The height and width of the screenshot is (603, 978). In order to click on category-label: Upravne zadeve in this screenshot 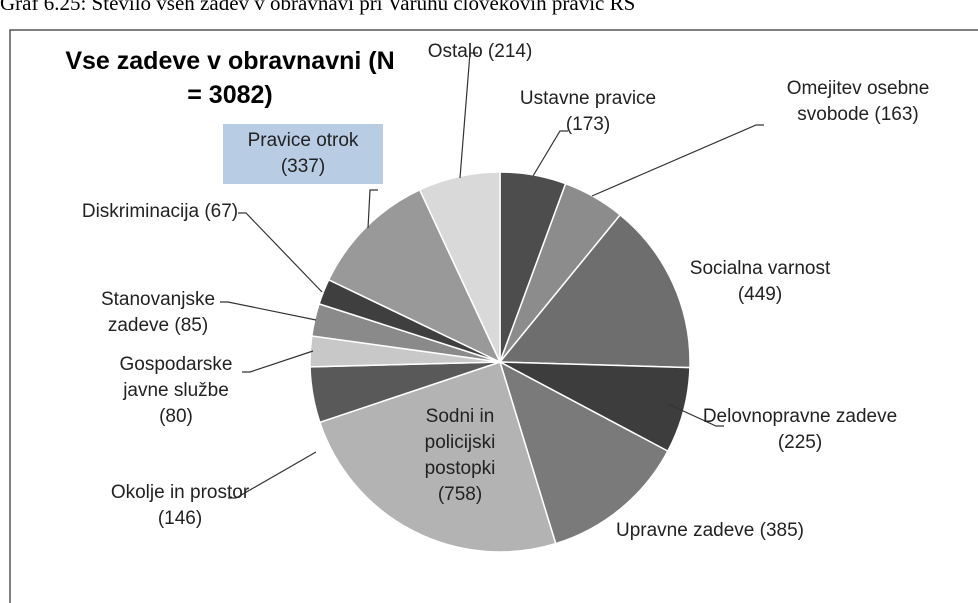, I will do `click(685, 530)`.